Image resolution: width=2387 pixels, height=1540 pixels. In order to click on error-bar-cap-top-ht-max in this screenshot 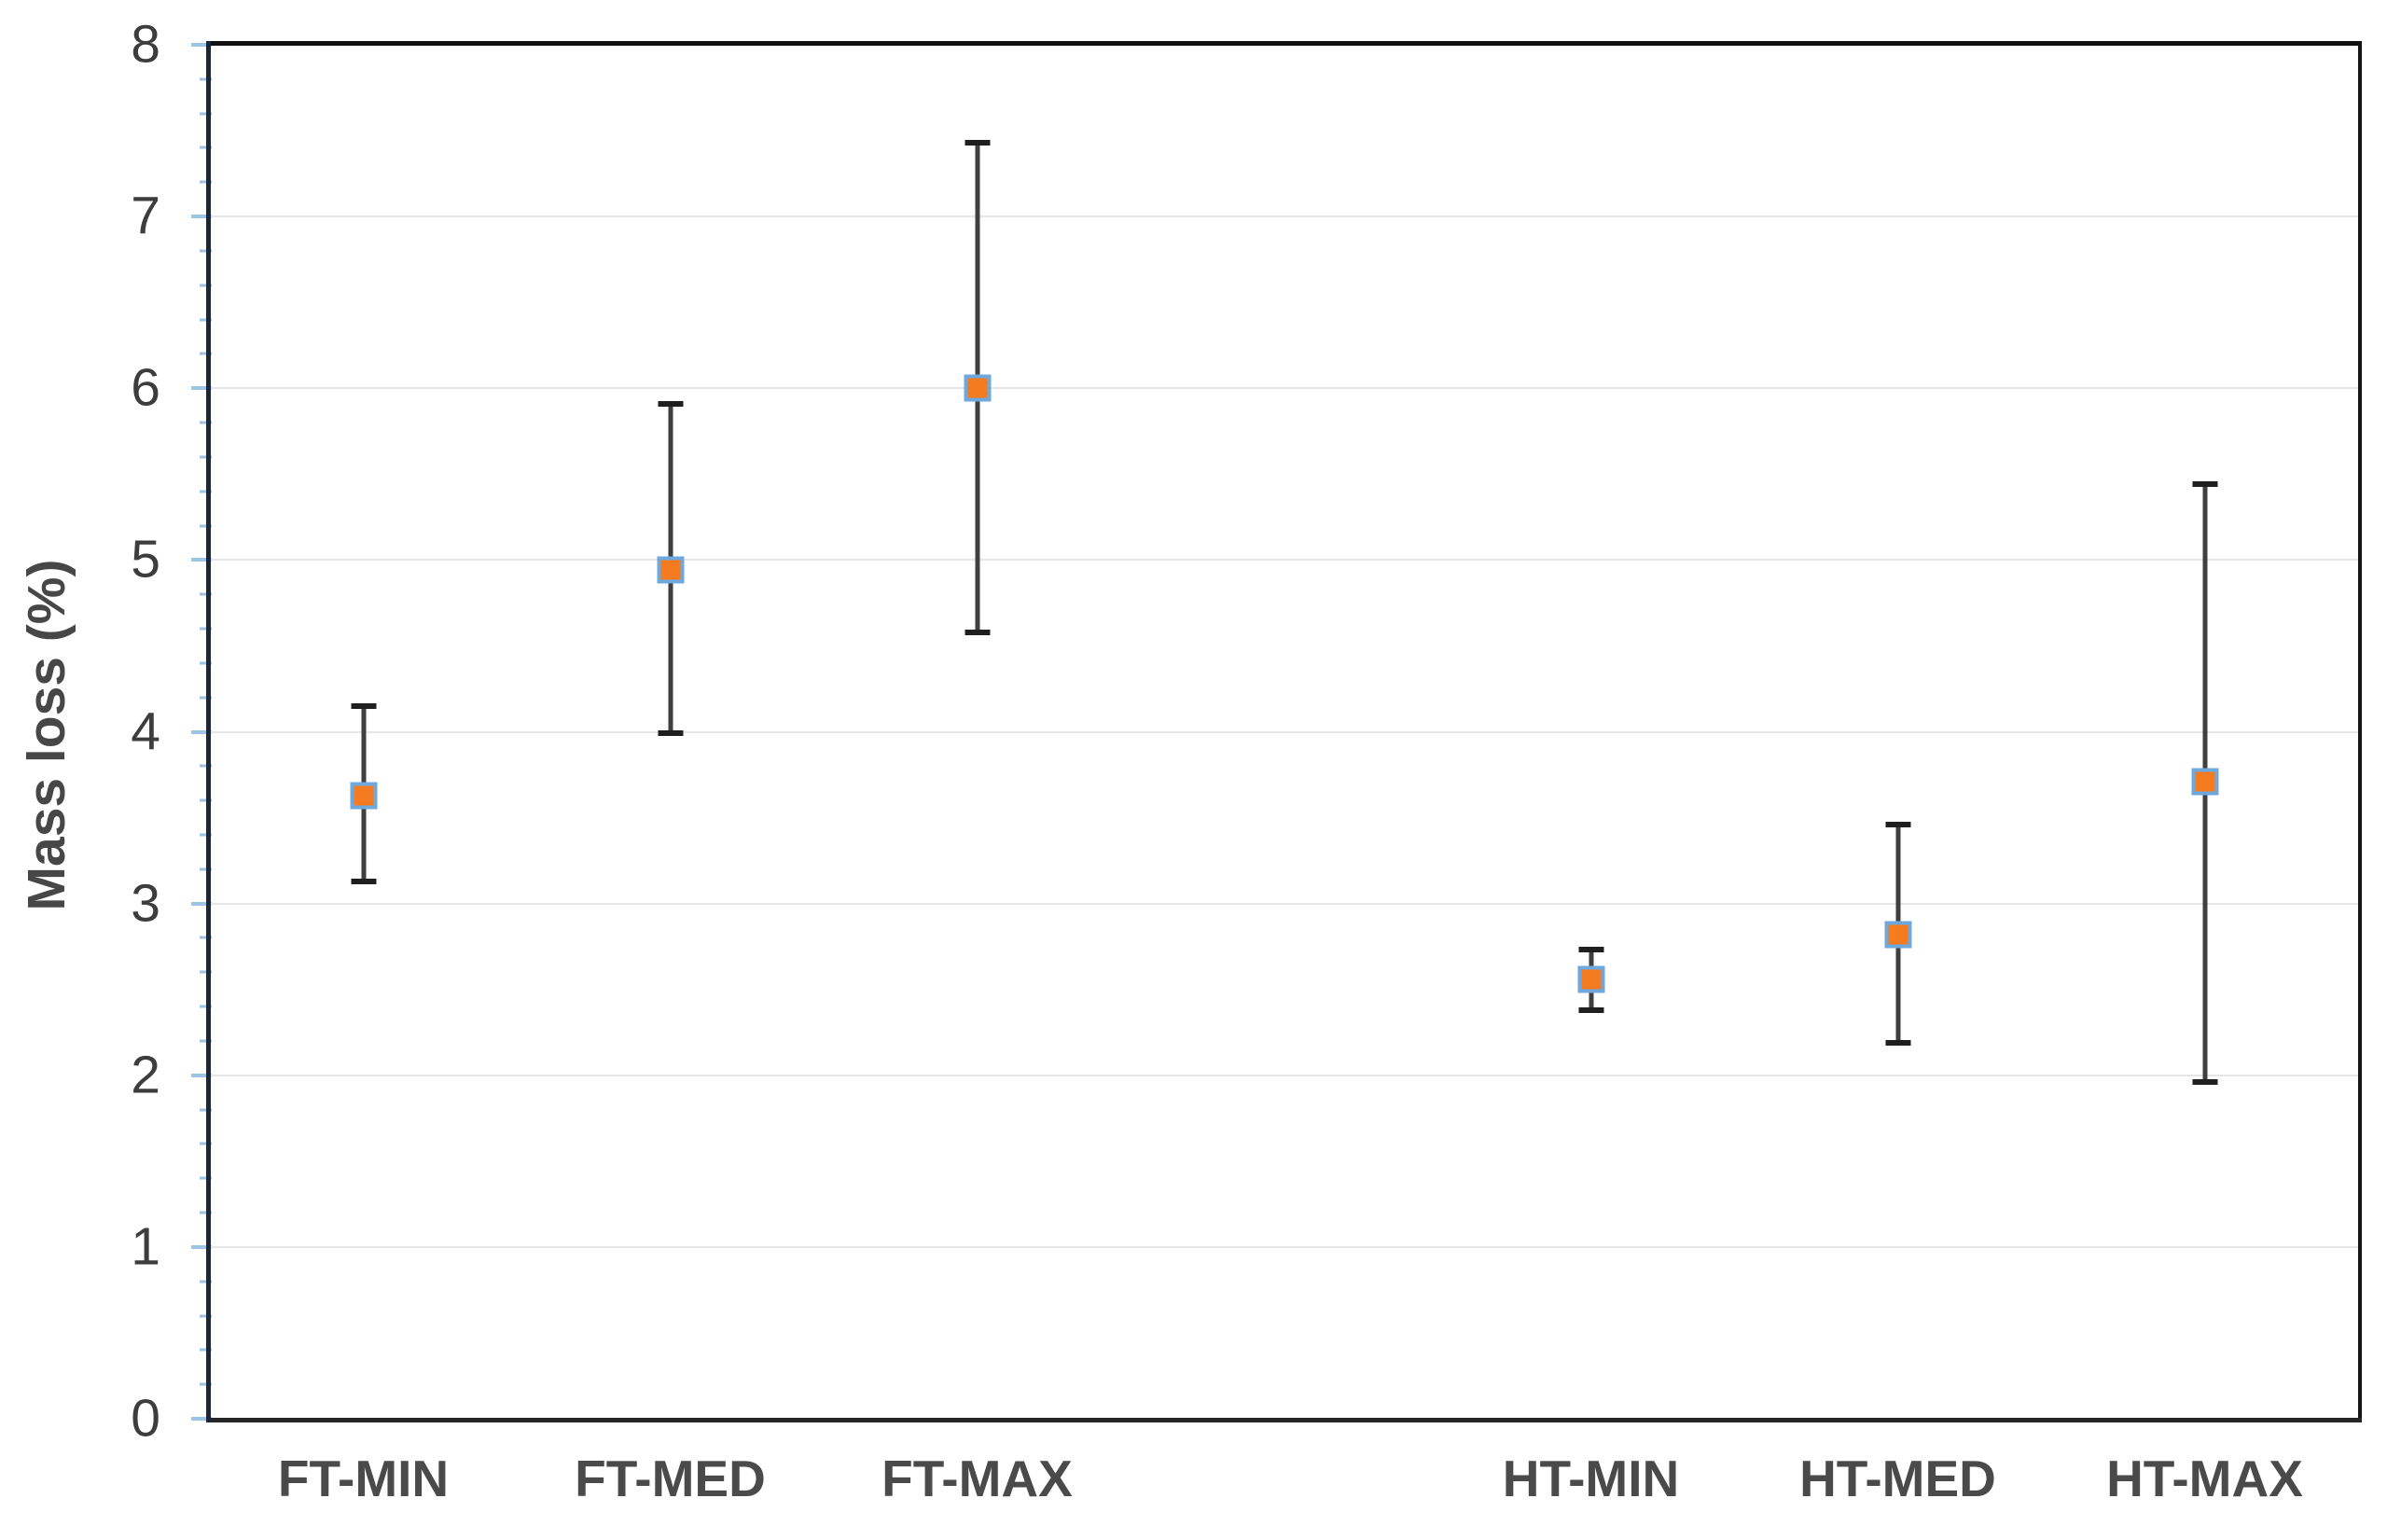, I will do `click(2204, 484)`.